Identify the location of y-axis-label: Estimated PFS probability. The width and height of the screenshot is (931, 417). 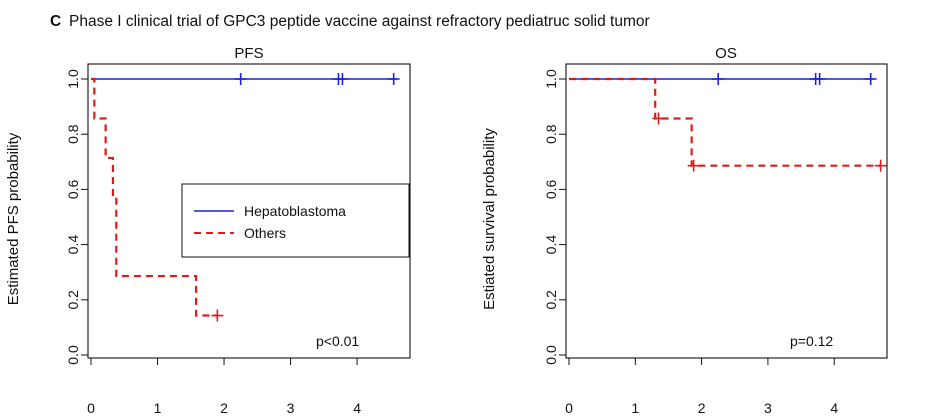
(13, 218).